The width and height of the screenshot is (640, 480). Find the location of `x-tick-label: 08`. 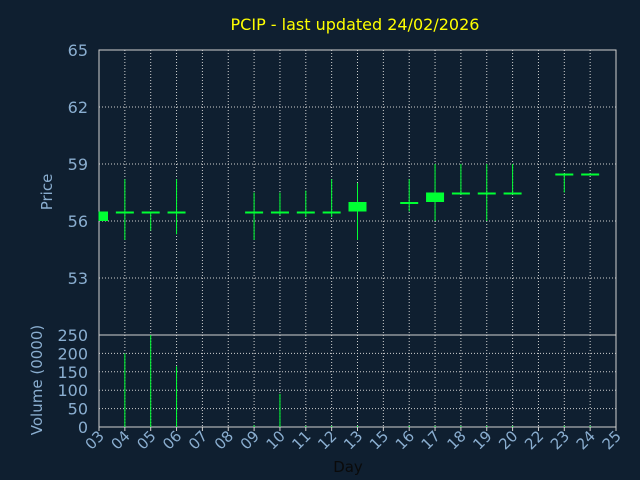

x-tick-label: 08 is located at coordinates (224, 440).